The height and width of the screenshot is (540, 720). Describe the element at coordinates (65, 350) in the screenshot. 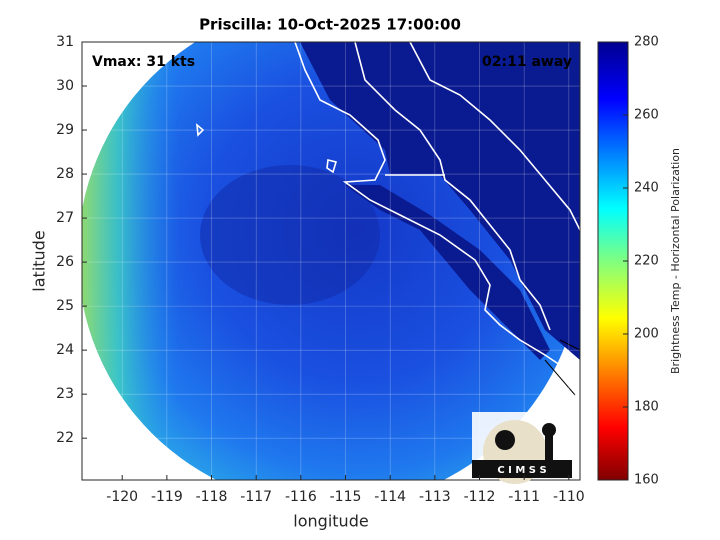

I see `y-tick-label: 24` at that location.